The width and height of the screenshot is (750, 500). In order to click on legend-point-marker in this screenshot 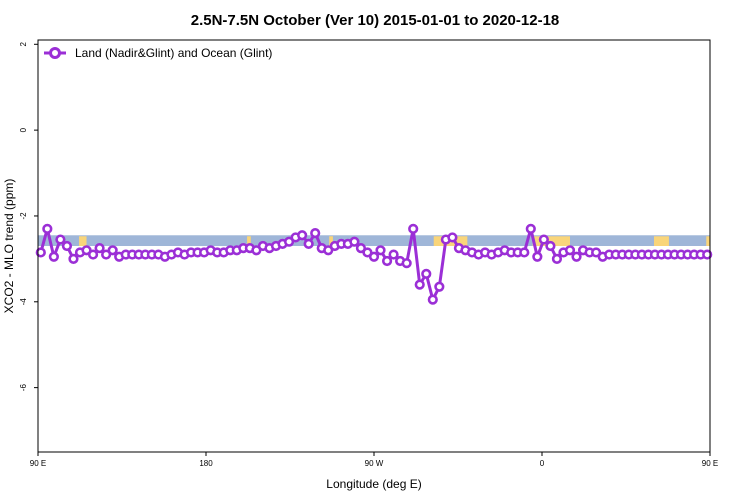, I will do `click(55, 53)`.